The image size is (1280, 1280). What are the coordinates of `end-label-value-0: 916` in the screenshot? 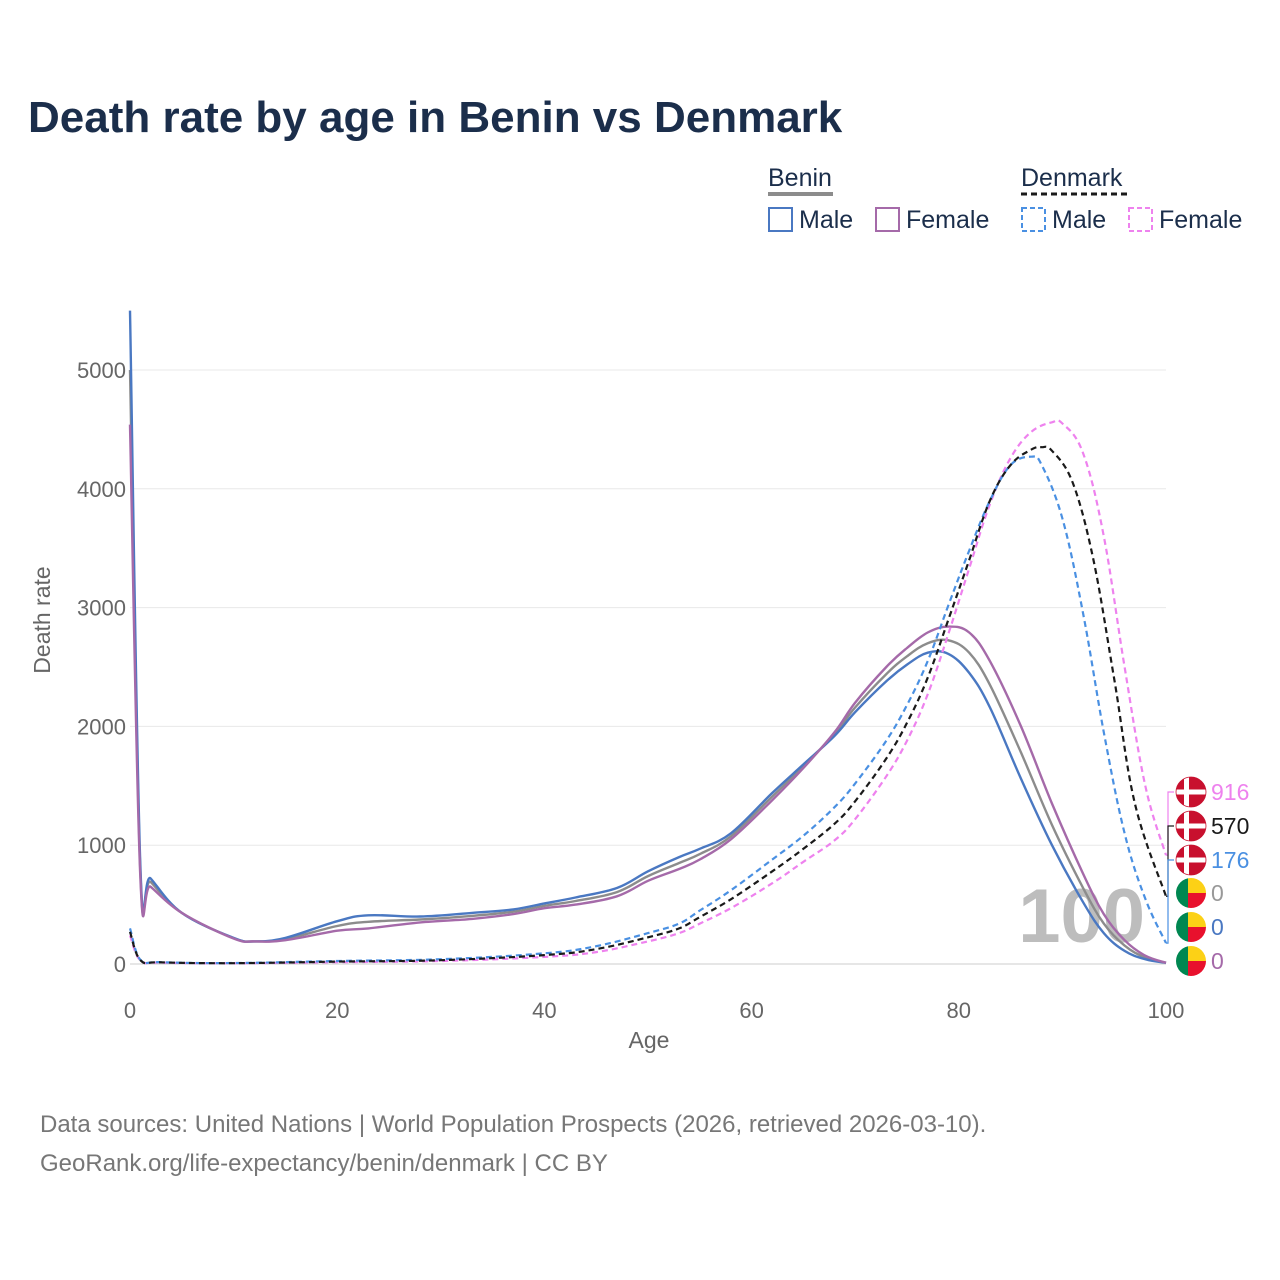 It's located at (1230, 792).